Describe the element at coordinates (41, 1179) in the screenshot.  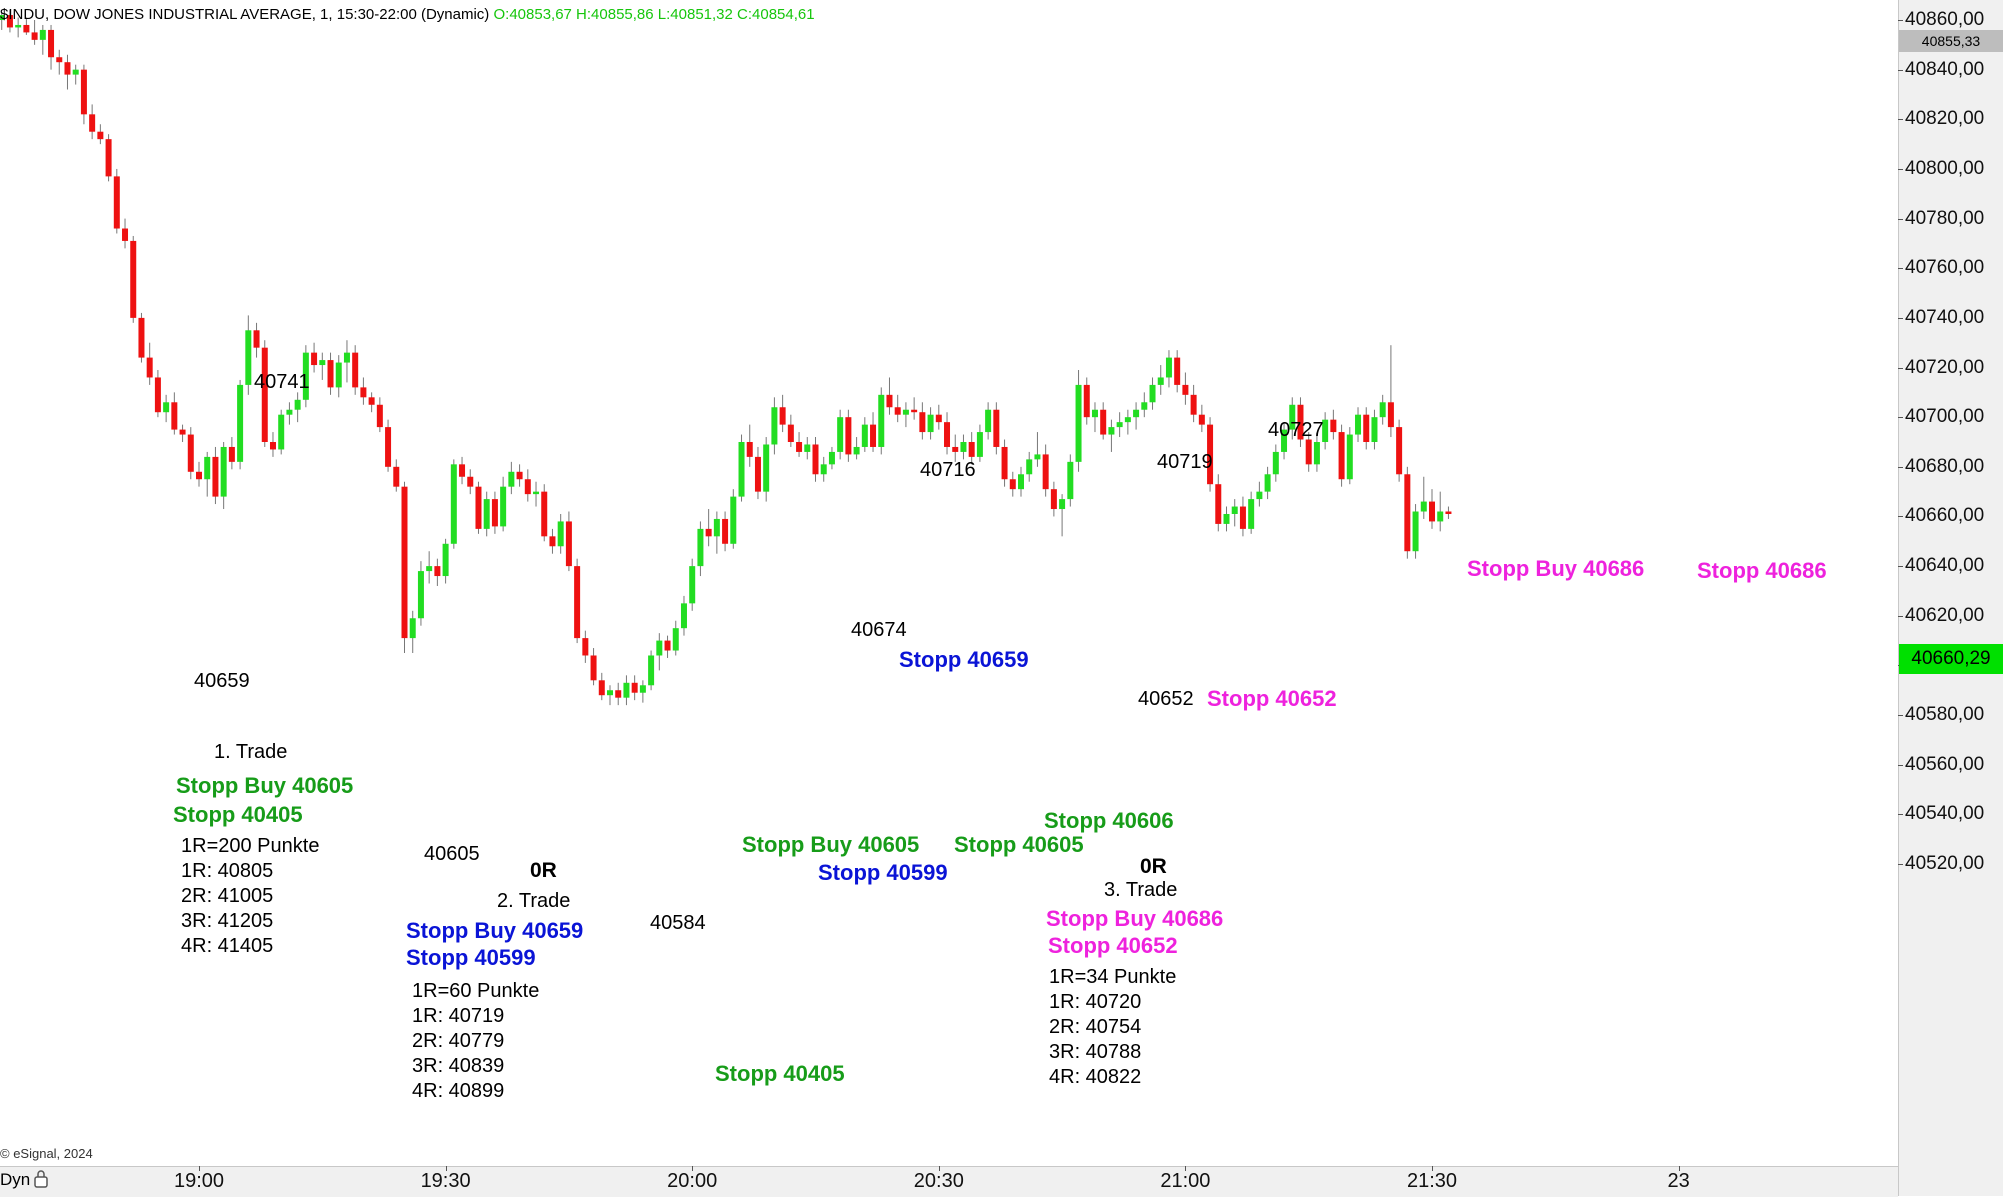
I see `lock-icon` at that location.